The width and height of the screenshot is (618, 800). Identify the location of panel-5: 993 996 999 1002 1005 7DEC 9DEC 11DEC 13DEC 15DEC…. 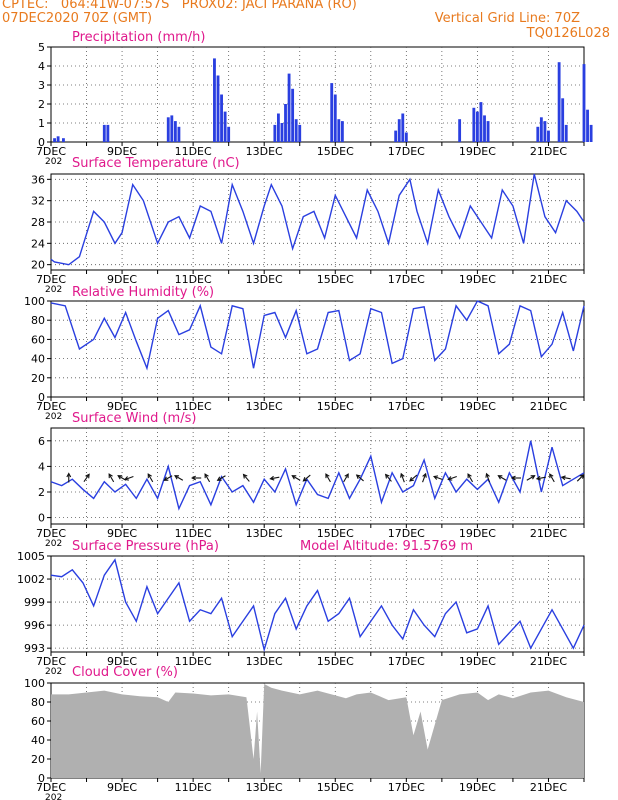
(301, 613).